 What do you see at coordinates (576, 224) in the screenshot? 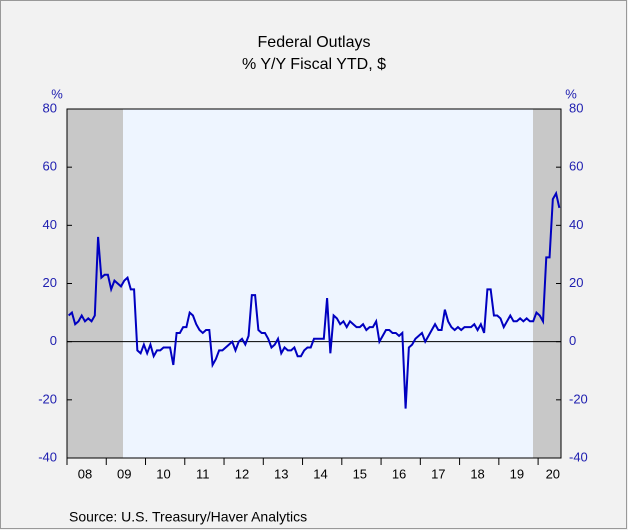
I see `y2-tick-label: 40` at bounding box center [576, 224].